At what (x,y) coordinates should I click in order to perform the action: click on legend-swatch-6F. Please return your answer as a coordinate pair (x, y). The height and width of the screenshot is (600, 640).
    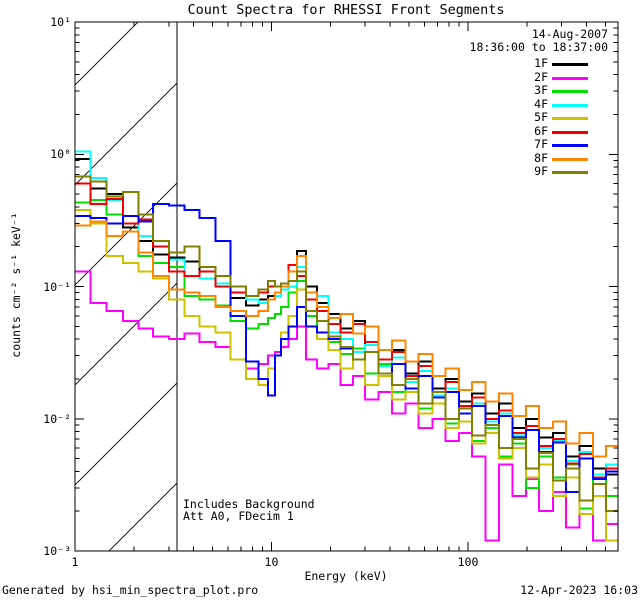
    Looking at the image, I should click on (570, 132).